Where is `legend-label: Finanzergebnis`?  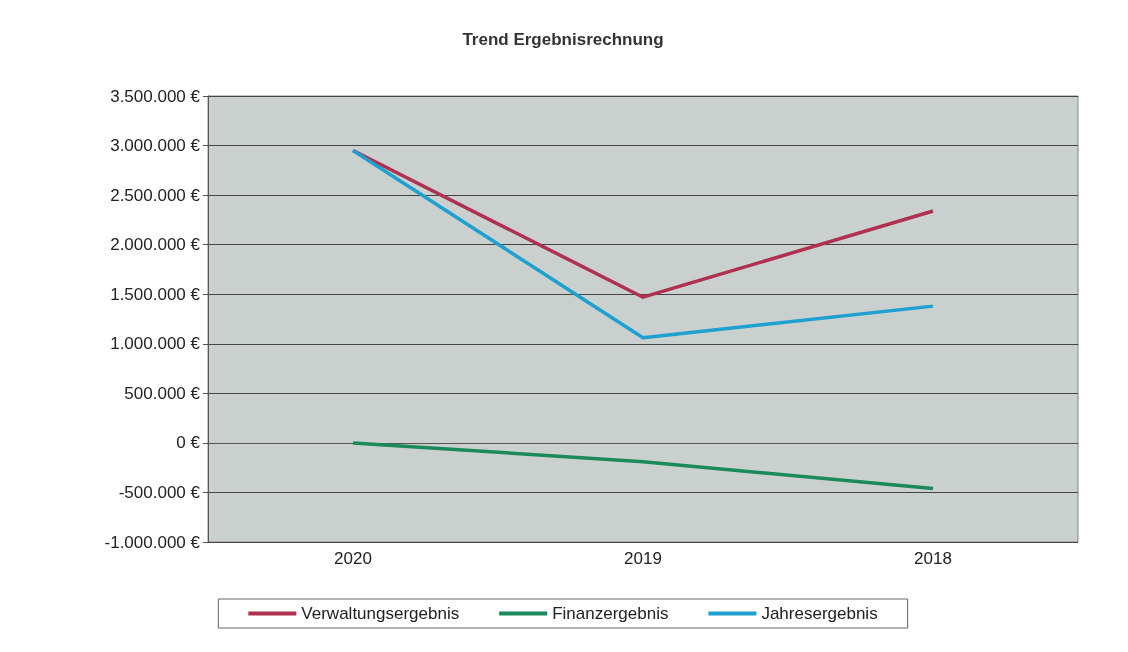
legend-label: Finanzergebnis is located at coordinates (610, 613).